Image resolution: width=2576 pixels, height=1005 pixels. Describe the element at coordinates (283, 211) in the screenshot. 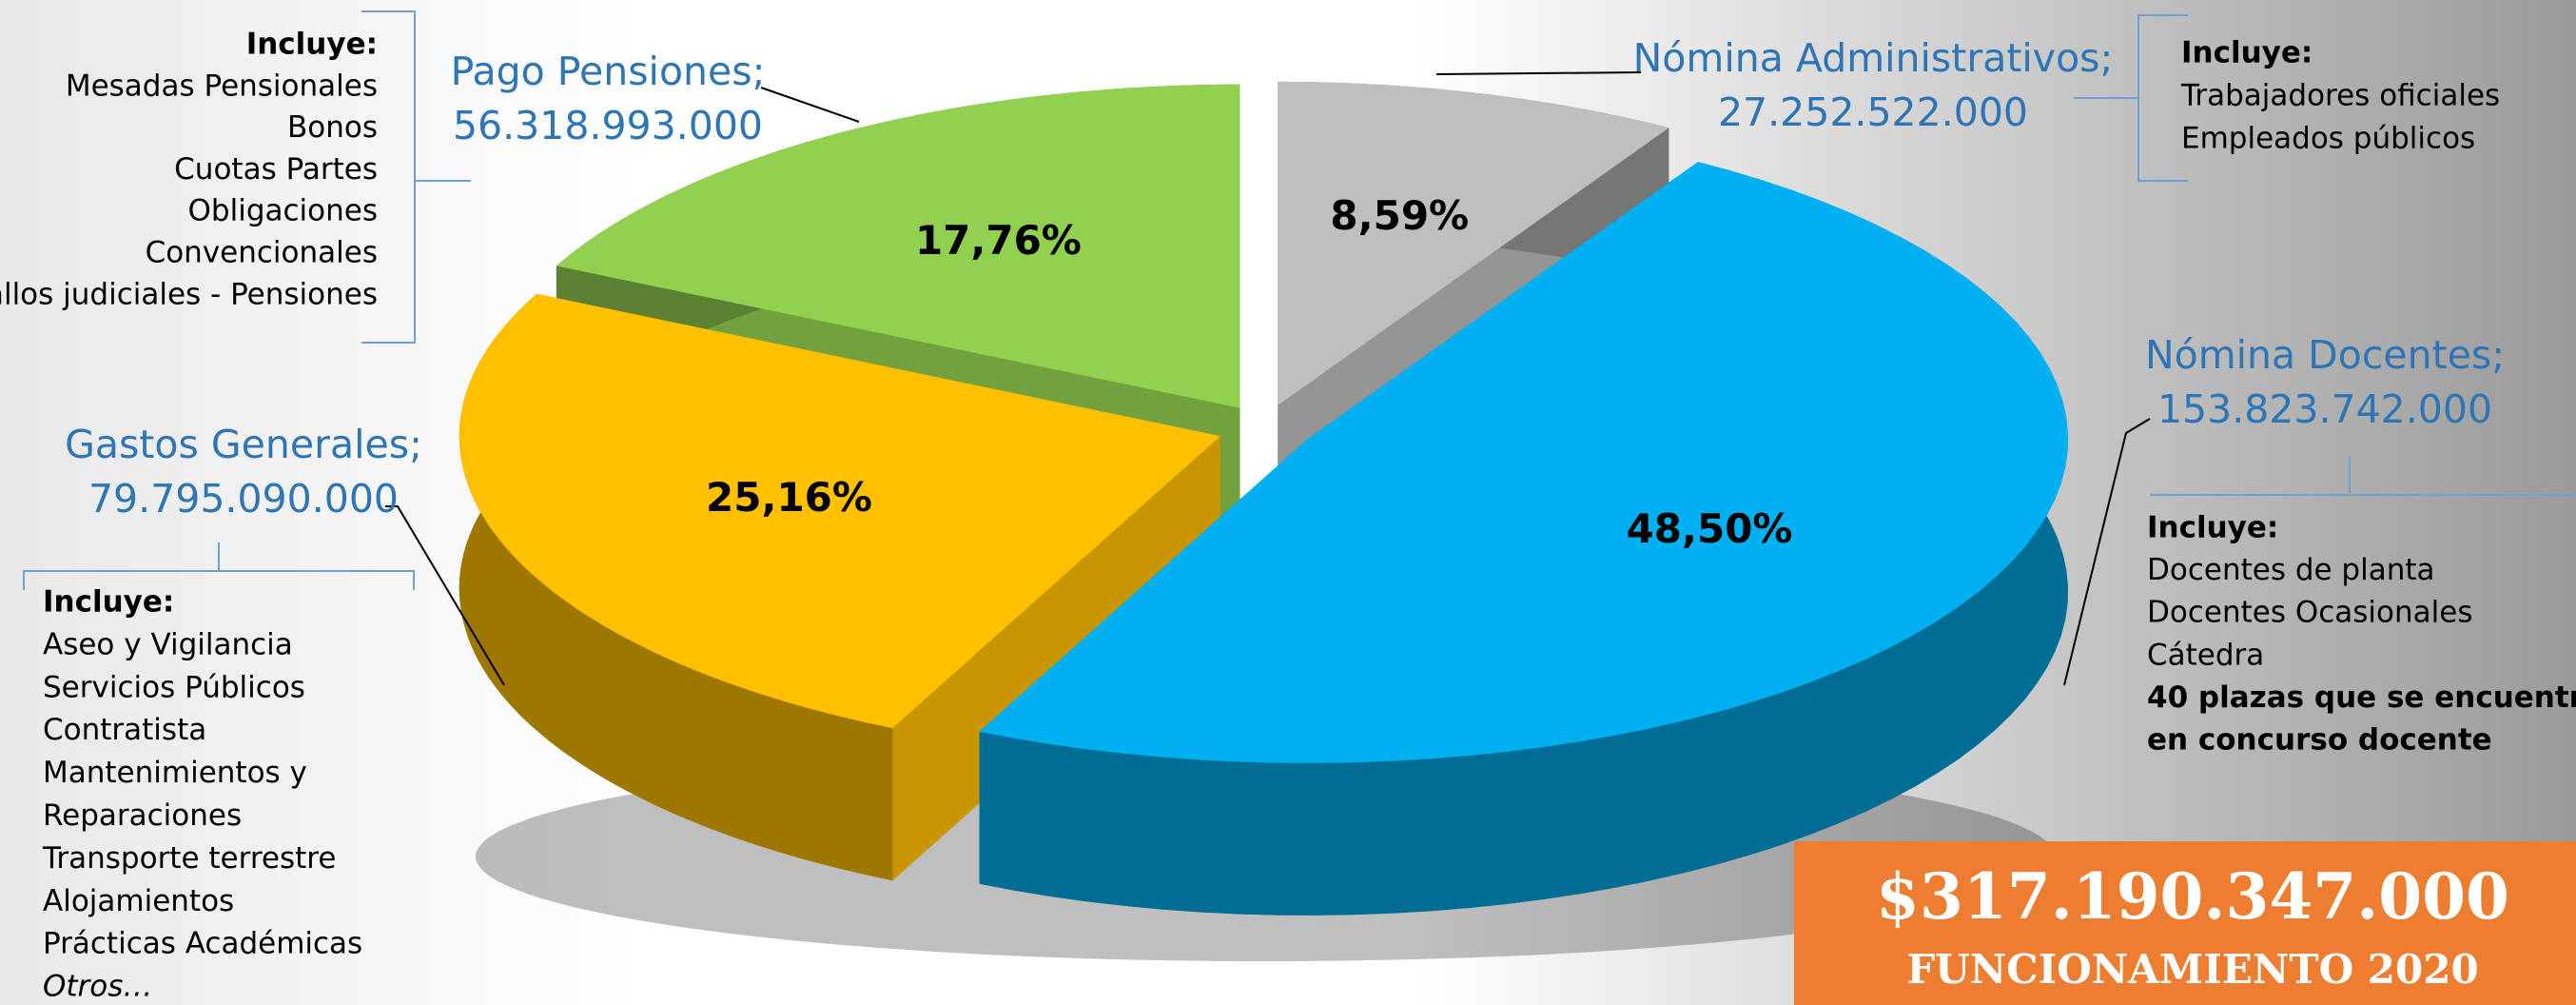

I see `includes-item: Obligaciones` at that location.